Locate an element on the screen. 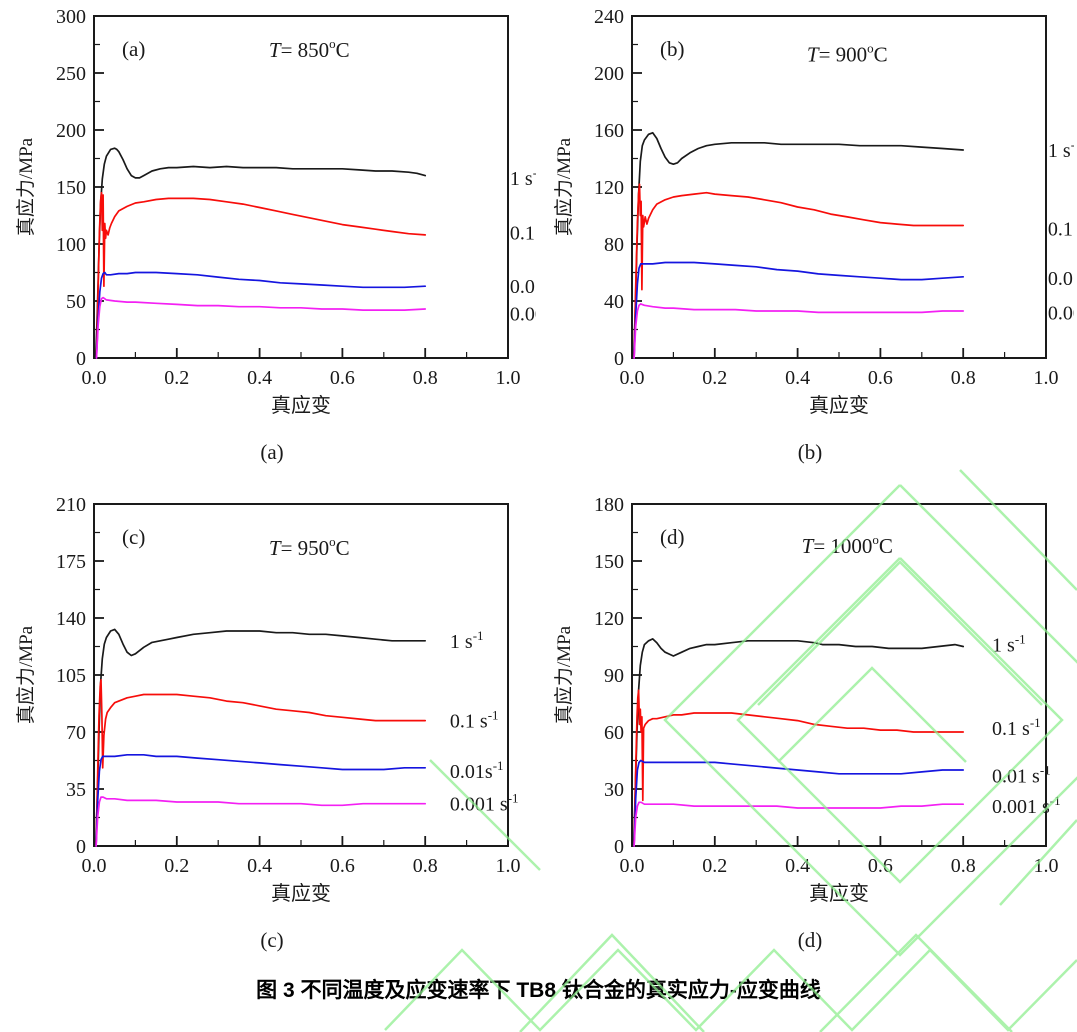 The width and height of the screenshot is (1077, 1032). y-tick-label: 160 is located at coordinates (609, 131).